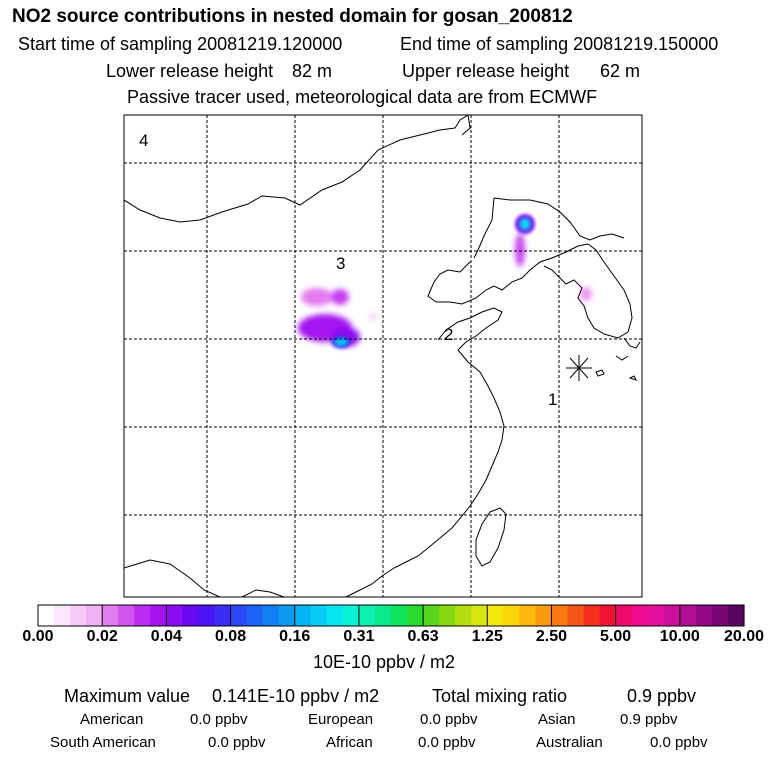 This screenshot has height=768, width=768. What do you see at coordinates (679, 636) in the screenshot?
I see `colorbar-tick-label: 10.00` at bounding box center [679, 636].